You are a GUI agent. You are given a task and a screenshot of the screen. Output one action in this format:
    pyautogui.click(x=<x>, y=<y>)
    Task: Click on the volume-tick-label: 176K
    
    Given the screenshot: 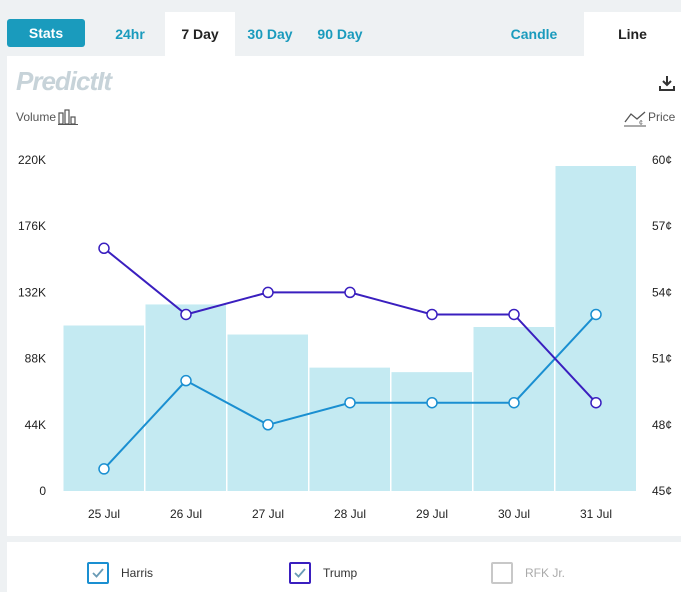 What is the action you would take?
    pyautogui.click(x=32, y=226)
    